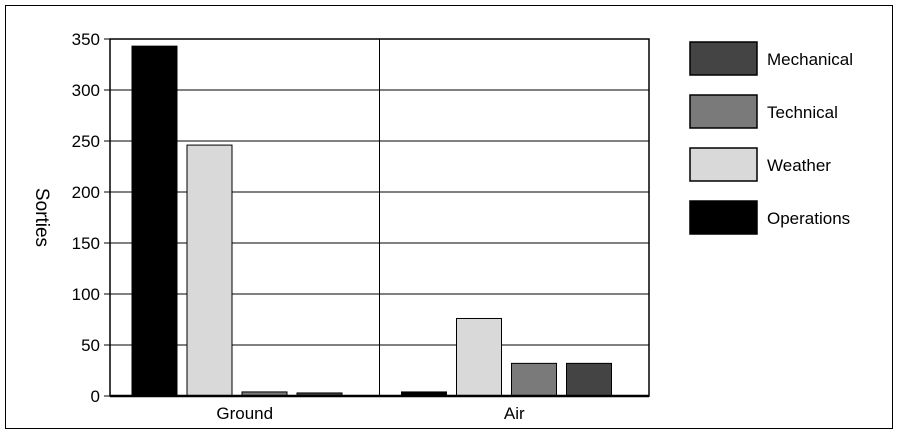  What do you see at coordinates (86, 294) in the screenshot?
I see `y-tick-label: 100` at bounding box center [86, 294].